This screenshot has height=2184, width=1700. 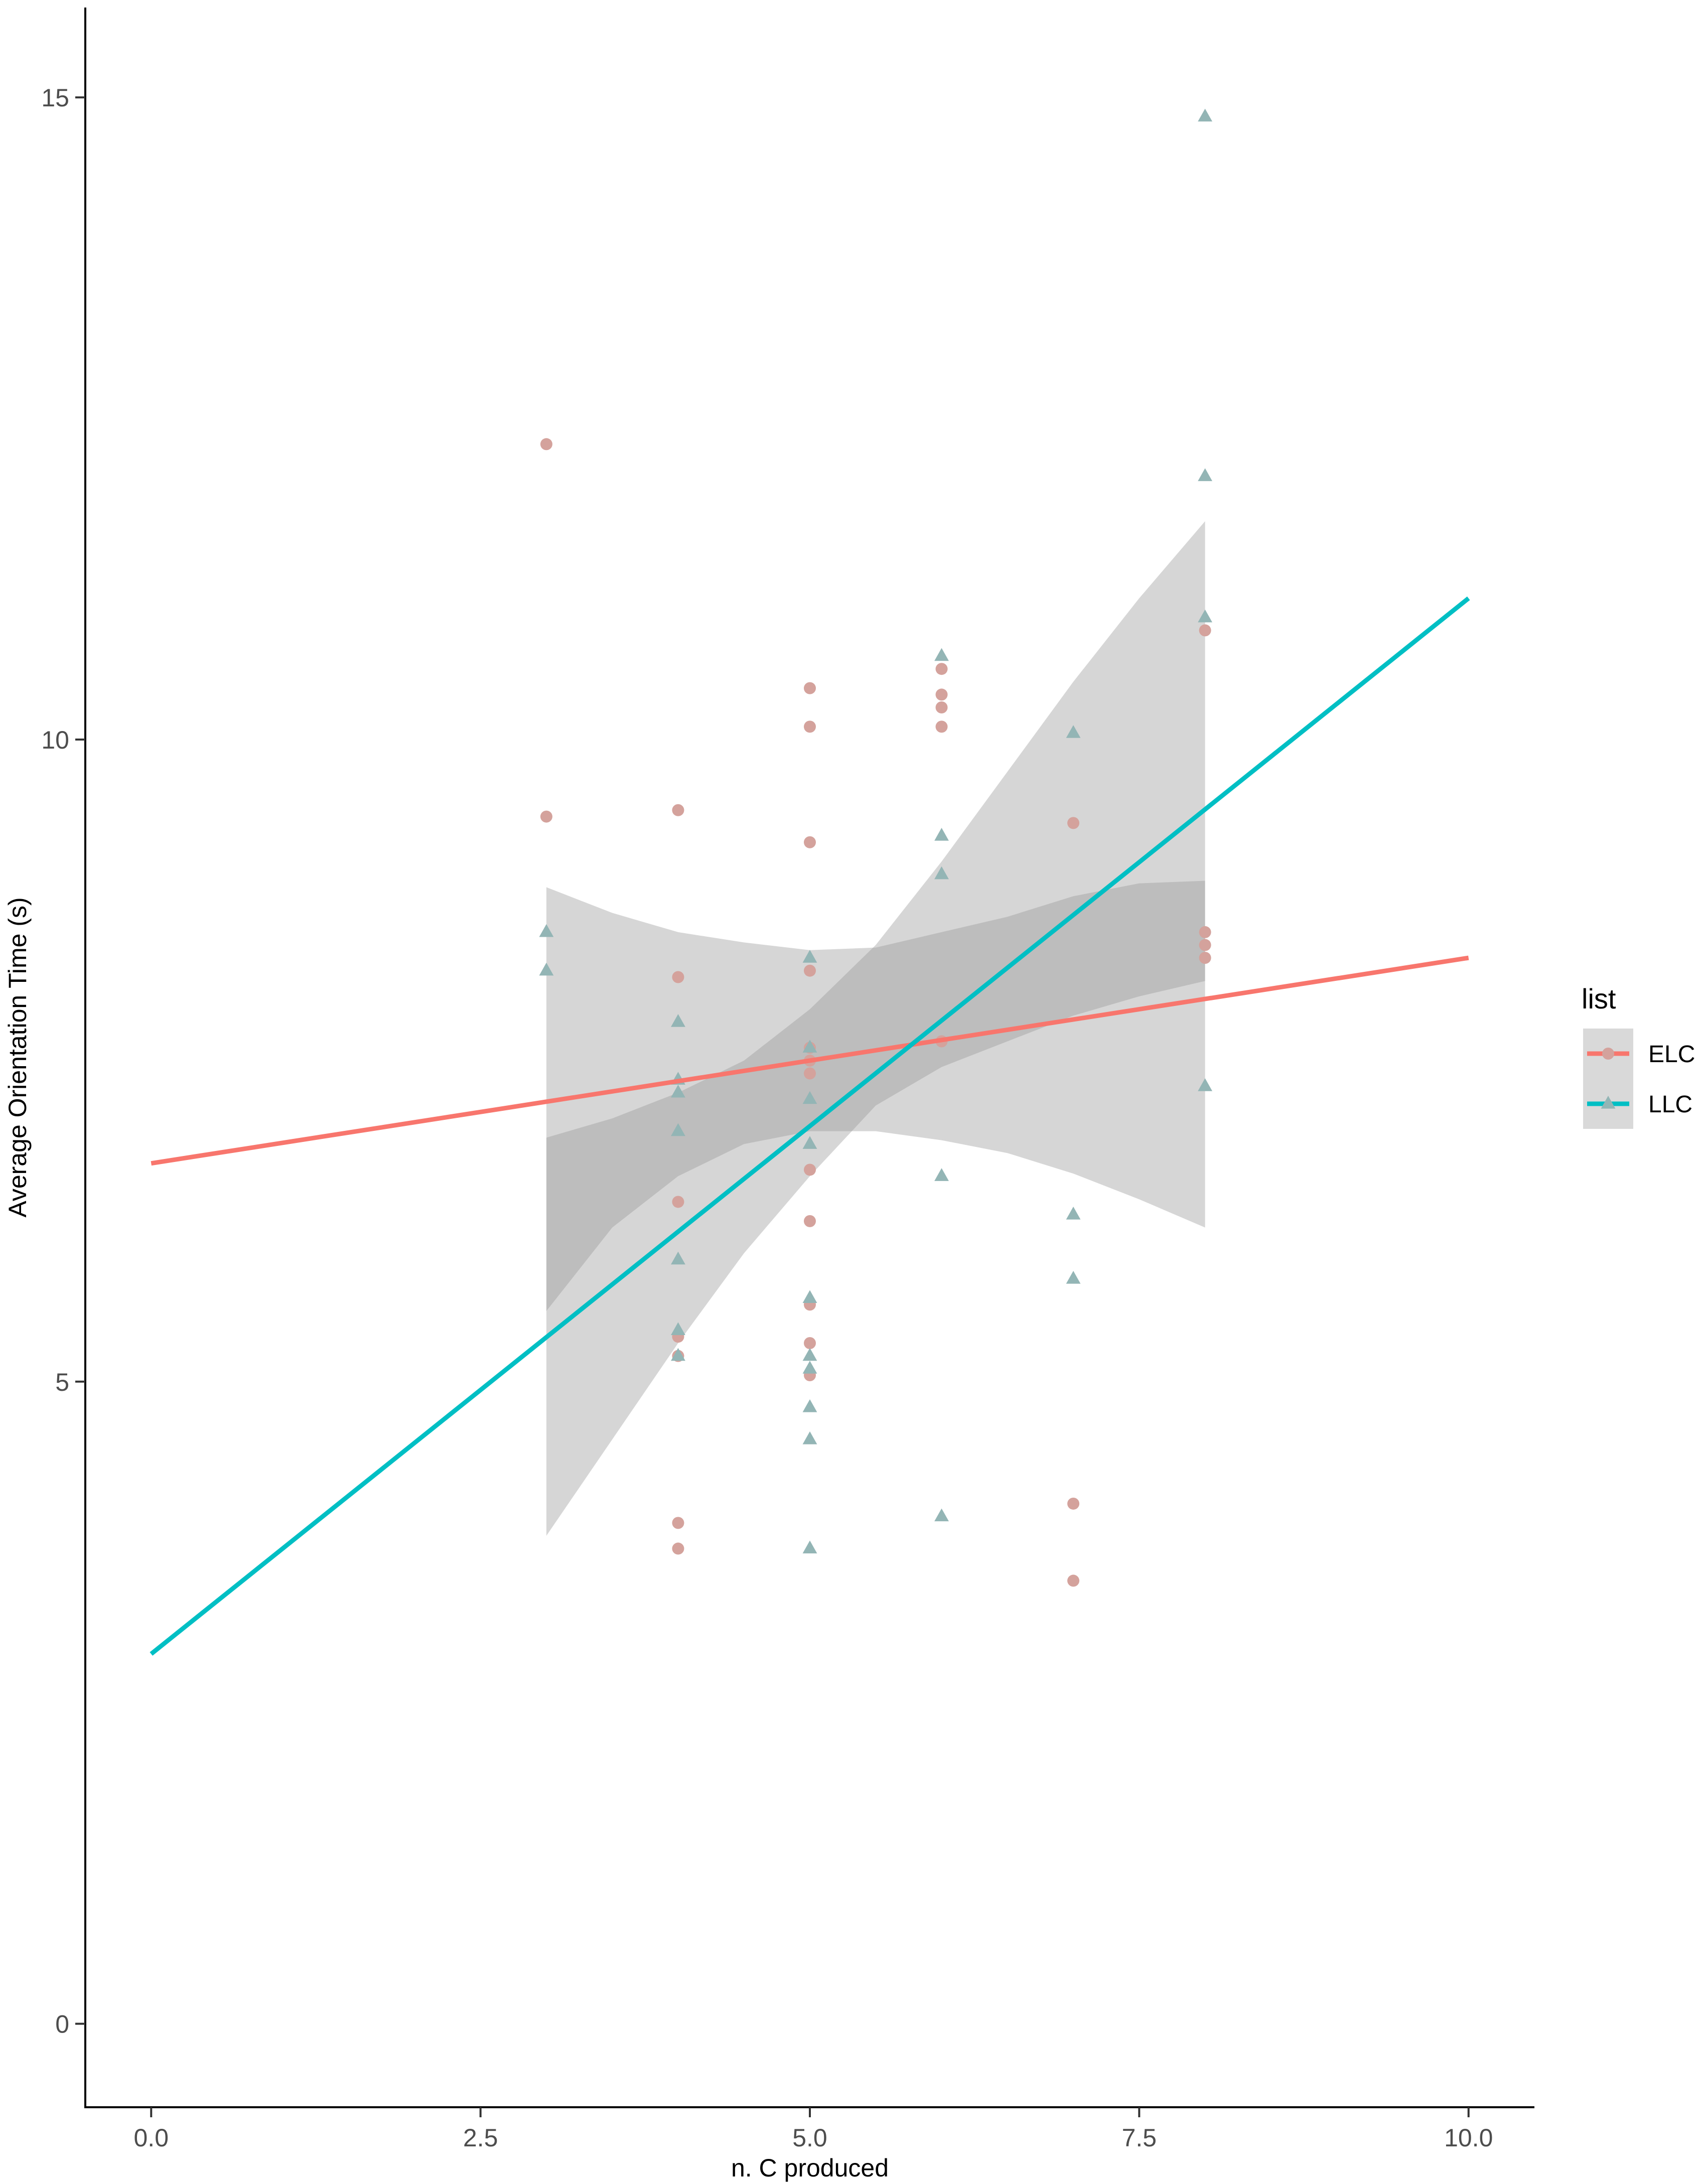 What do you see at coordinates (151, 2138) in the screenshot?
I see `x-tick-label: 0.0` at bounding box center [151, 2138].